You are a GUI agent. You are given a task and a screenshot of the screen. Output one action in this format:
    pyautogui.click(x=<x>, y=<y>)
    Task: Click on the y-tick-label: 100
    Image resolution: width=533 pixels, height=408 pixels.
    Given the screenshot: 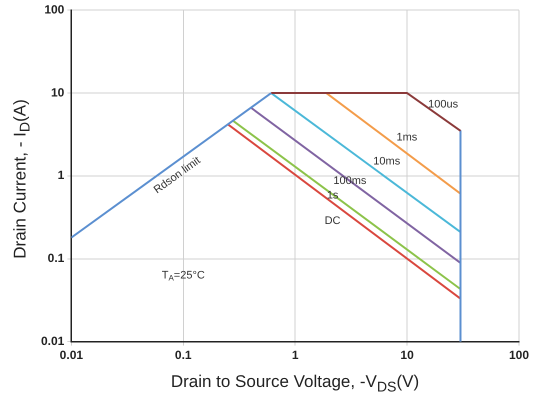 What is the action you would take?
    pyautogui.click(x=54, y=9)
    